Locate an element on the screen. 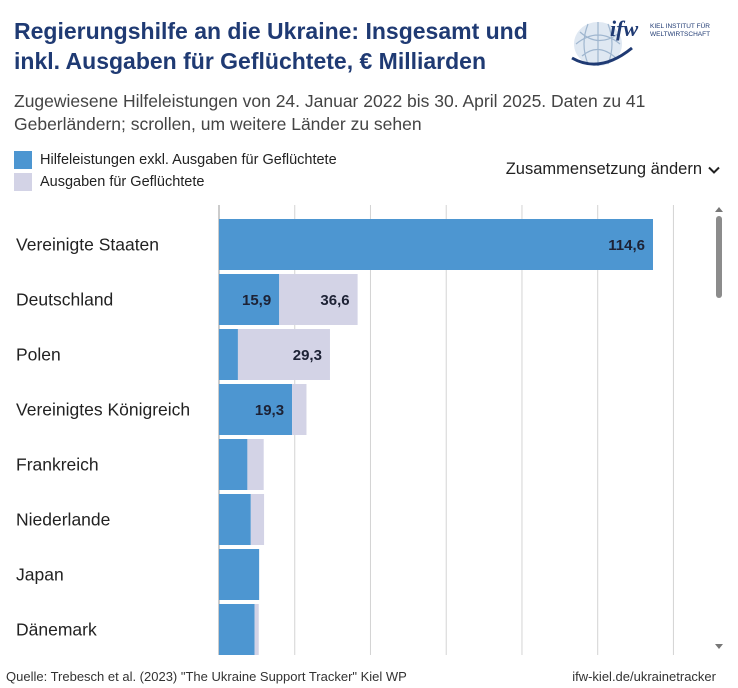  logo-subtext-2: WELTWIRTSCHAFT is located at coordinates (680, 34).